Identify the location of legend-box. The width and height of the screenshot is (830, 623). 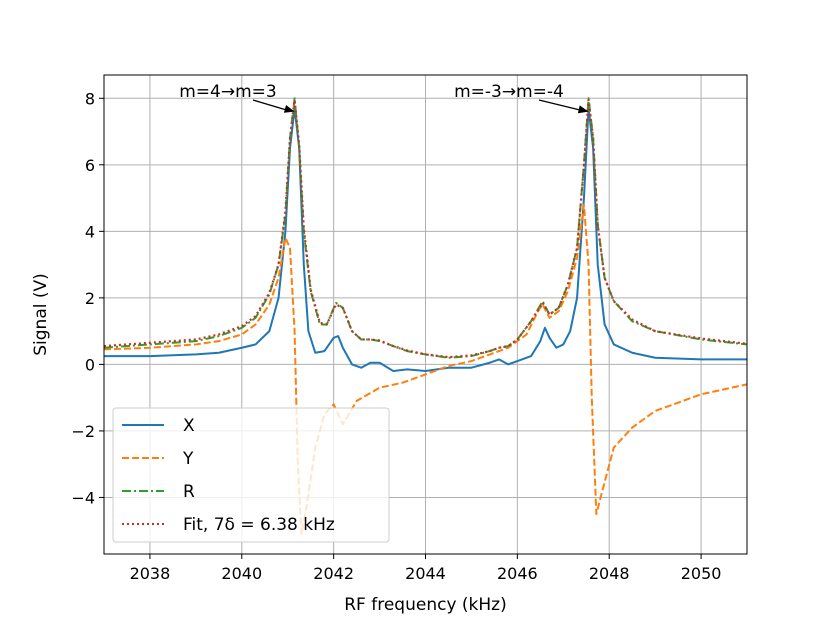
(251, 475).